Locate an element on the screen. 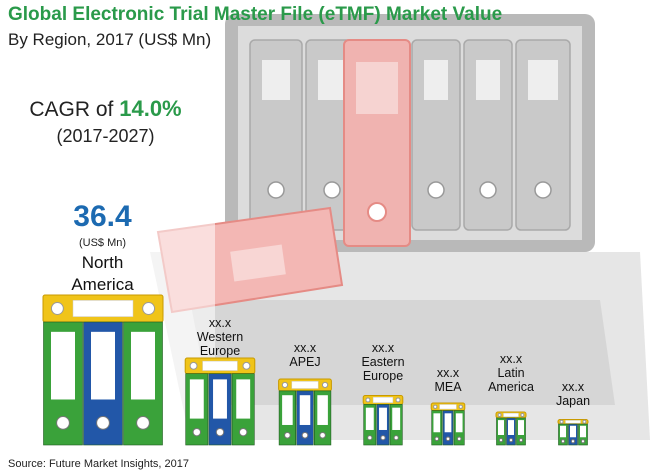 The height and width of the screenshot is (476, 650). cagr-value: 14.0% is located at coordinates (150, 108).